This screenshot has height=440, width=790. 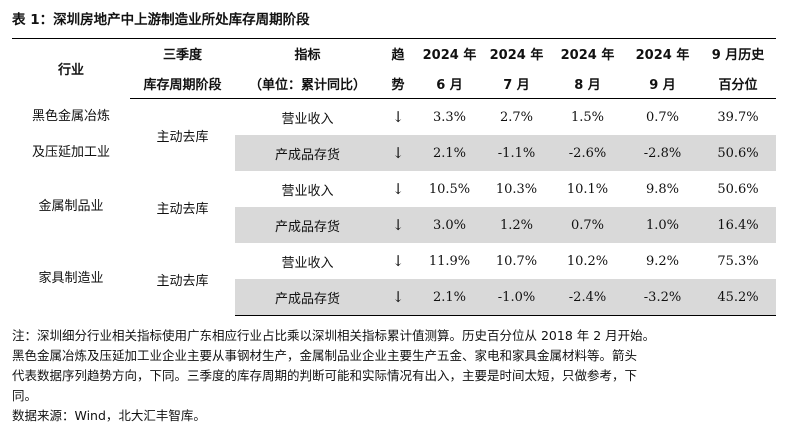 What do you see at coordinates (662, 153) in the screenshot?
I see `value-cell: -2.8%` at bounding box center [662, 153].